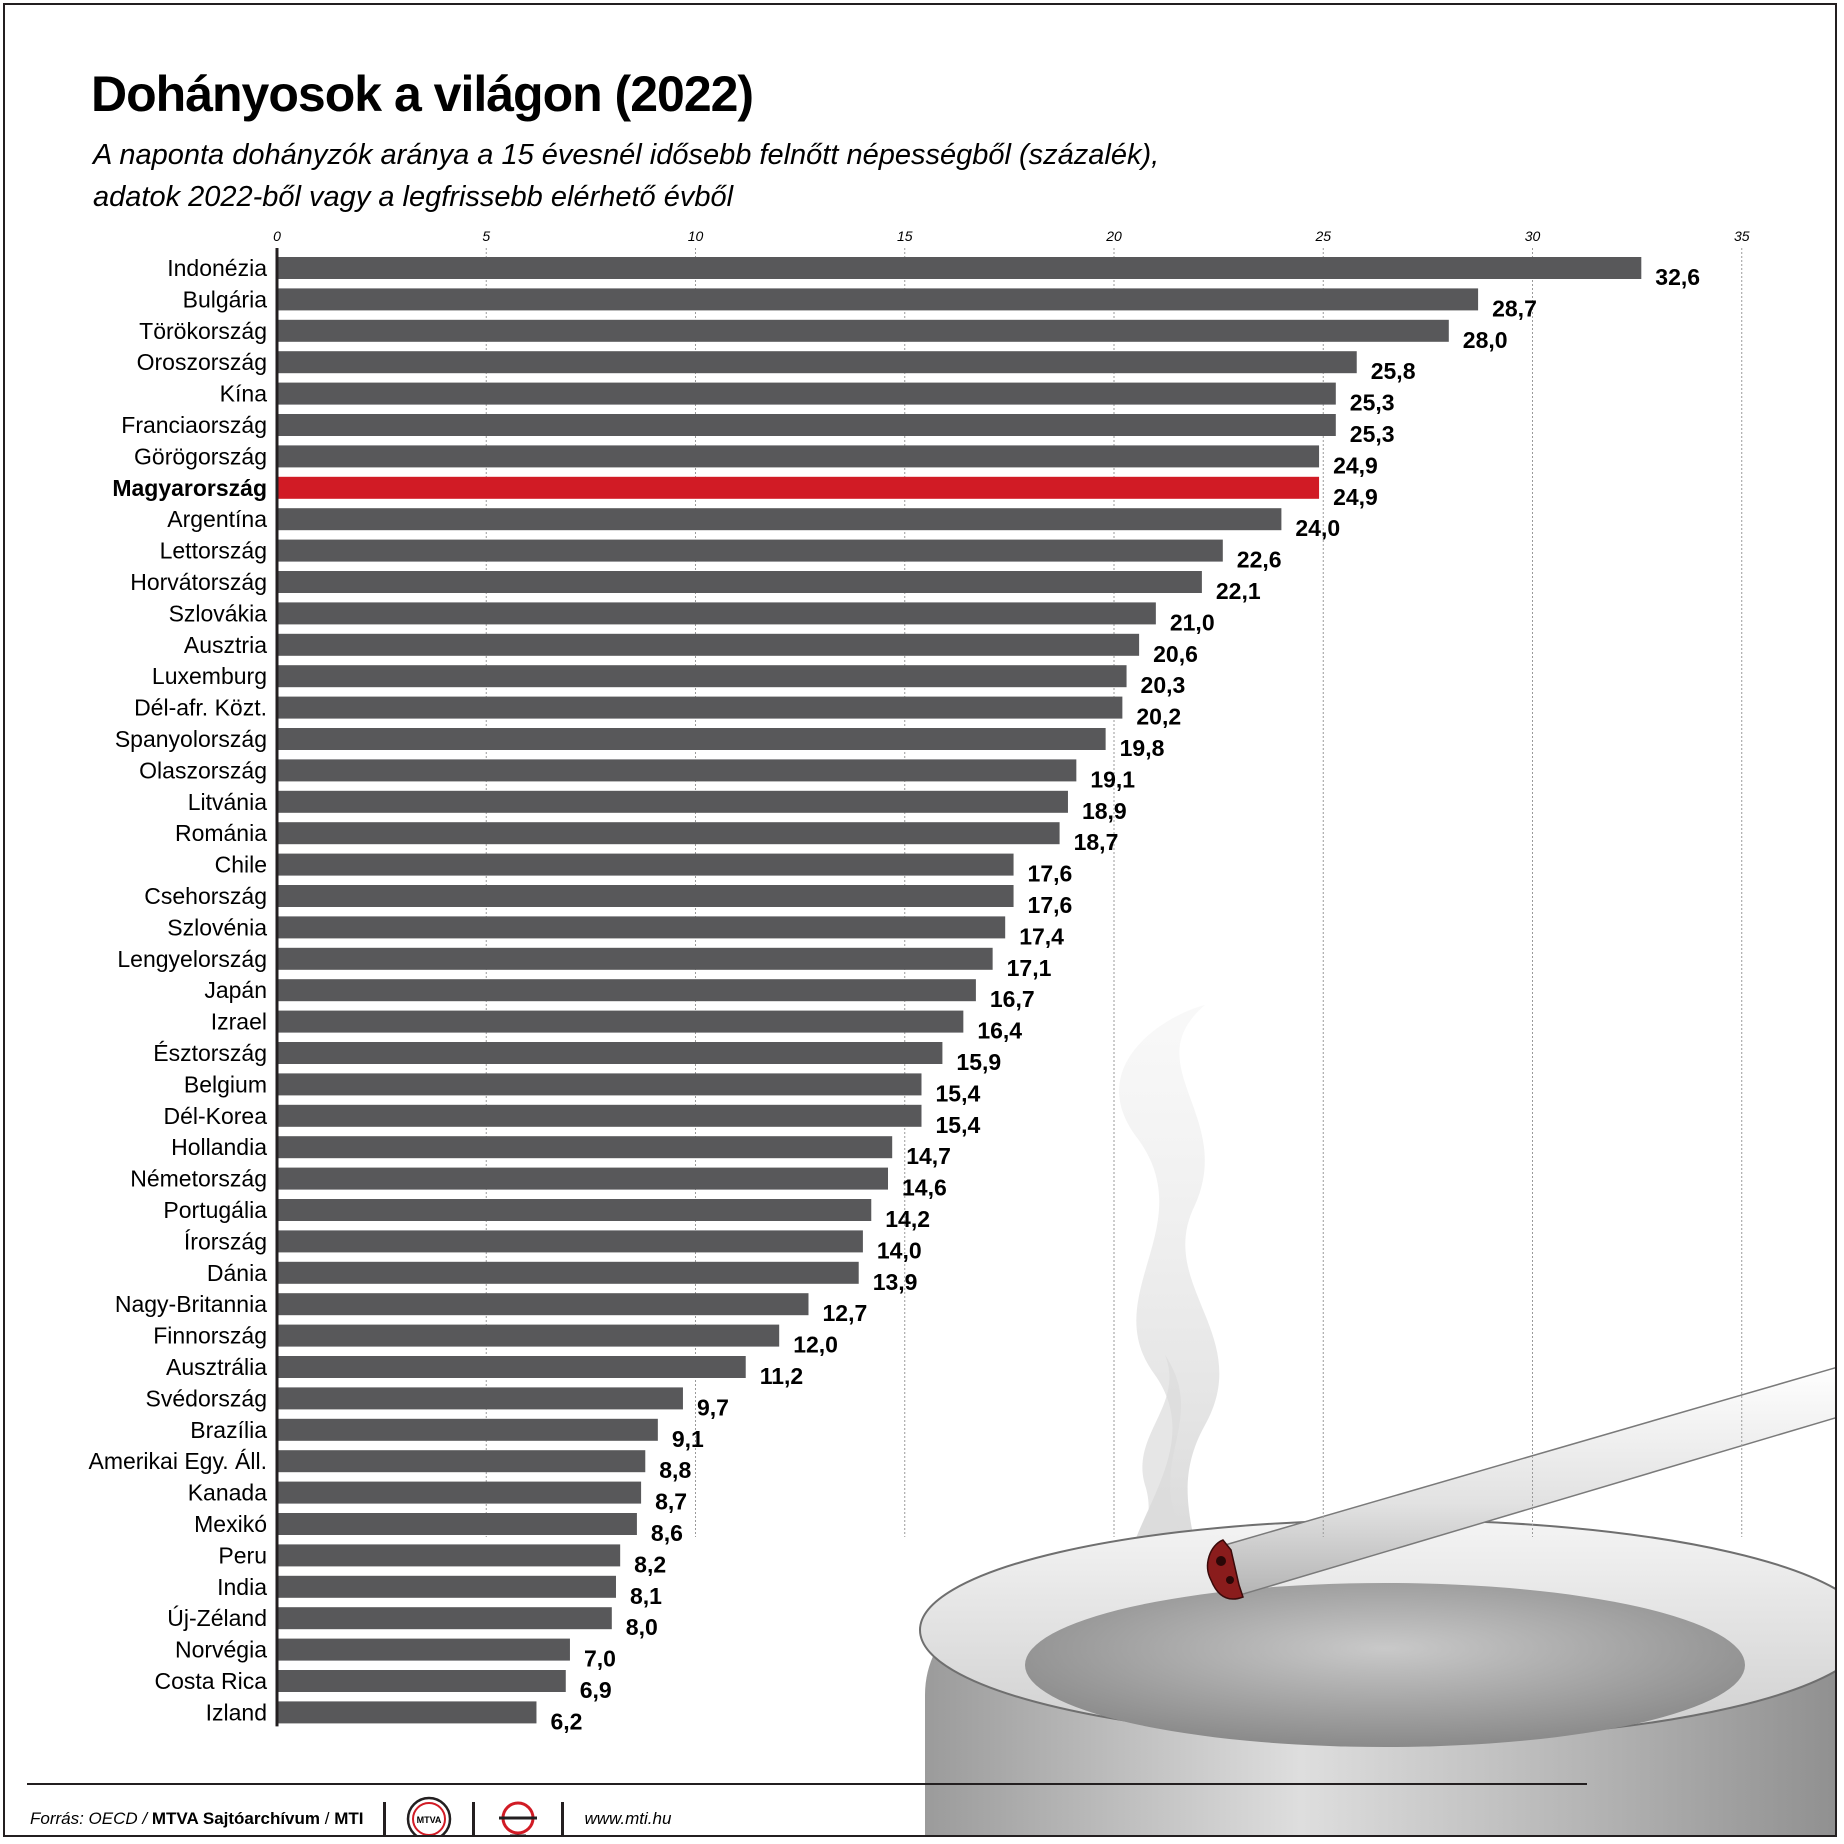  Describe the element at coordinates (191, 1304) in the screenshot. I see `category-label: Nagy-Britannia` at that location.